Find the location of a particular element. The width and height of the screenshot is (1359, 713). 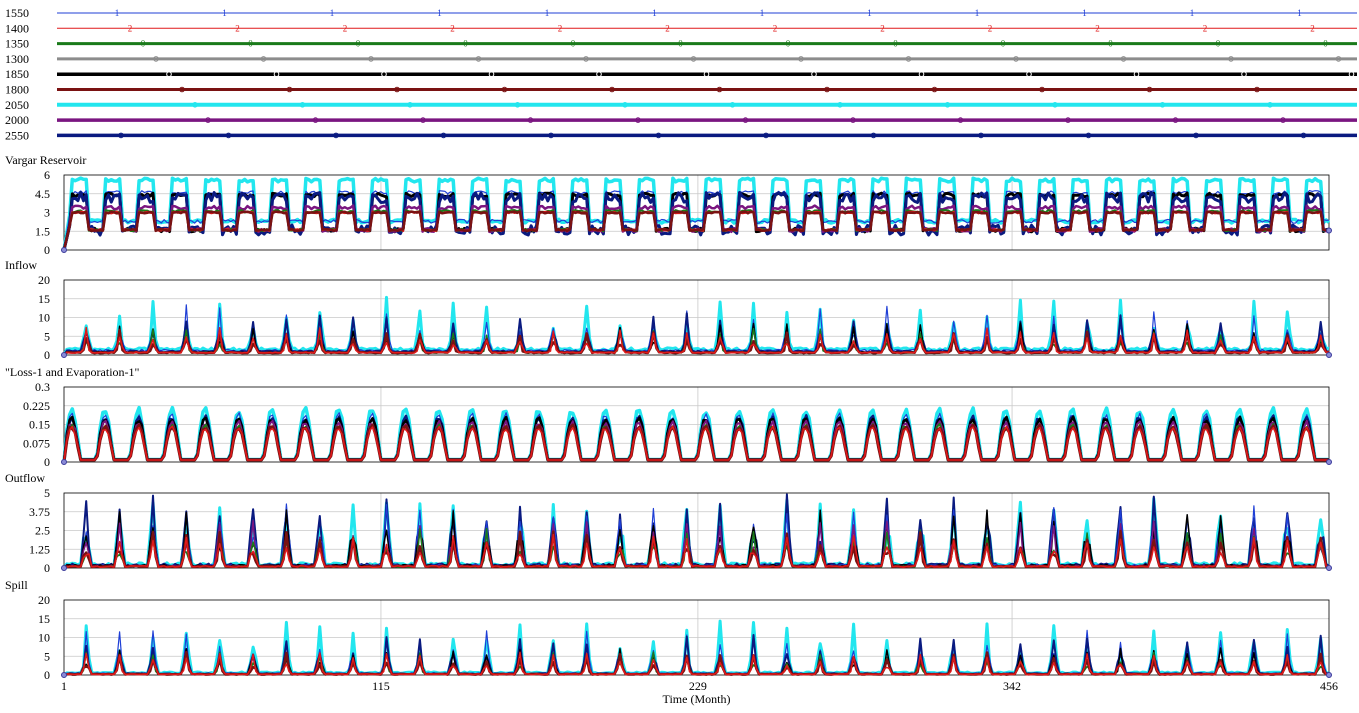

y-tick-label: 20 is located at coordinates (44, 600).